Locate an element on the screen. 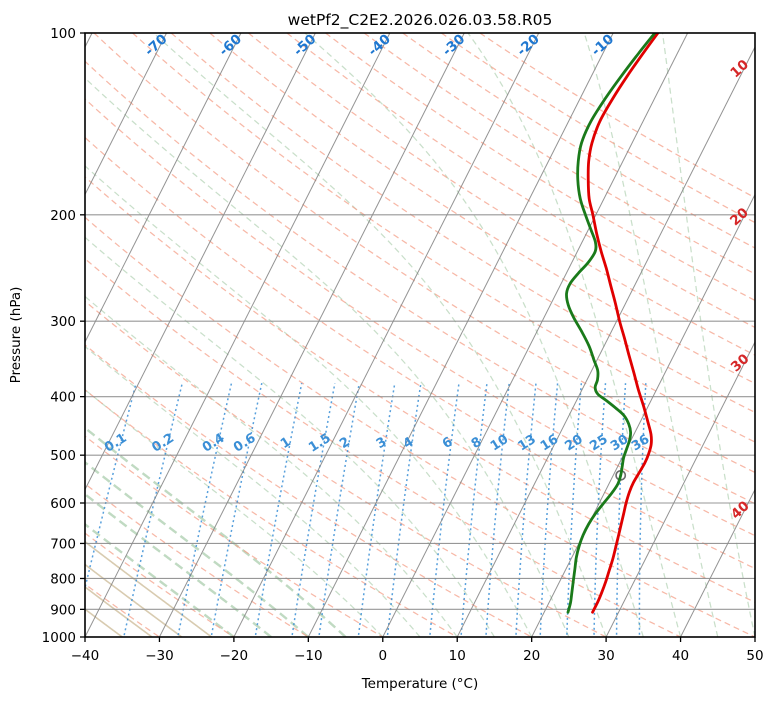 Image resolution: width=775 pixels, height=708 pixels. y-tick-label: 900 is located at coordinates (63, 610).